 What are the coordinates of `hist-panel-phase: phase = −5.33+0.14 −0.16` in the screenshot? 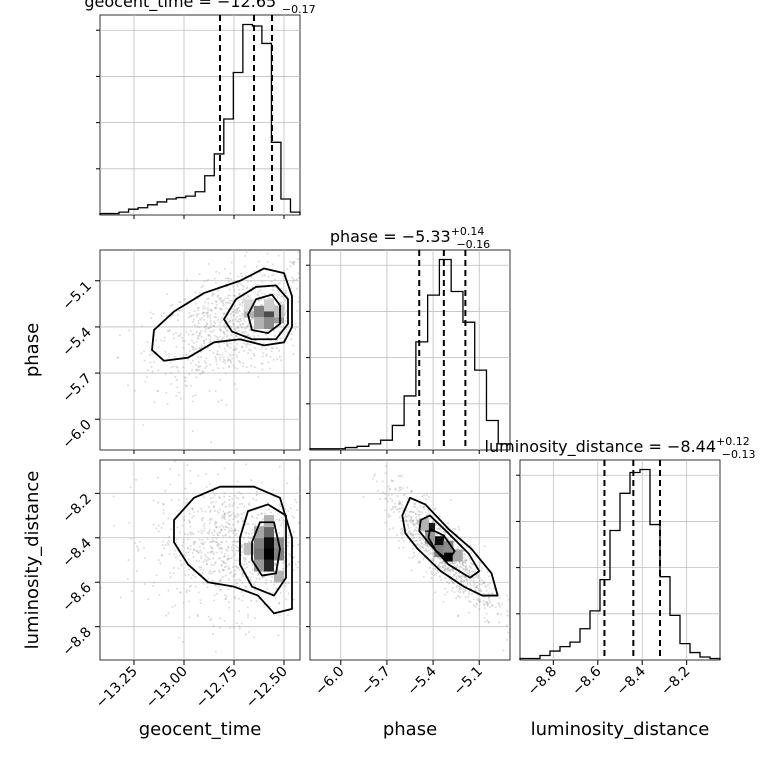 It's located at (408, 338).